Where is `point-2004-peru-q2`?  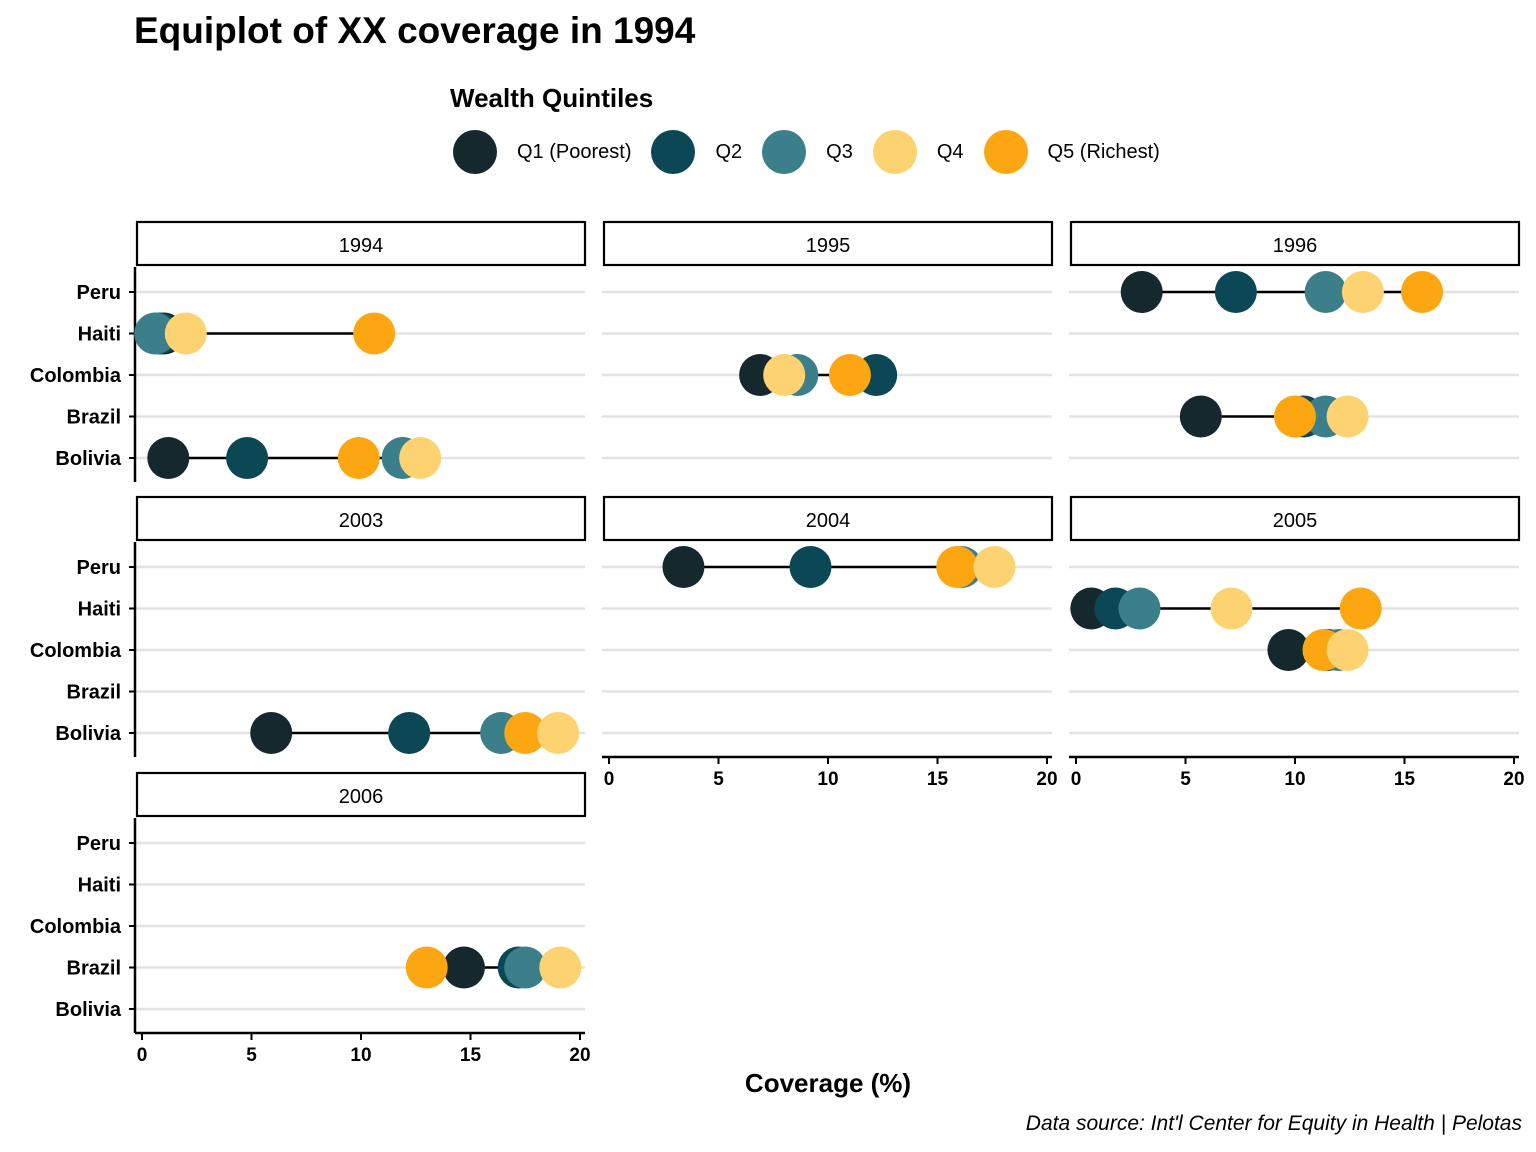
point-2004-peru-q2 is located at coordinates (810, 567).